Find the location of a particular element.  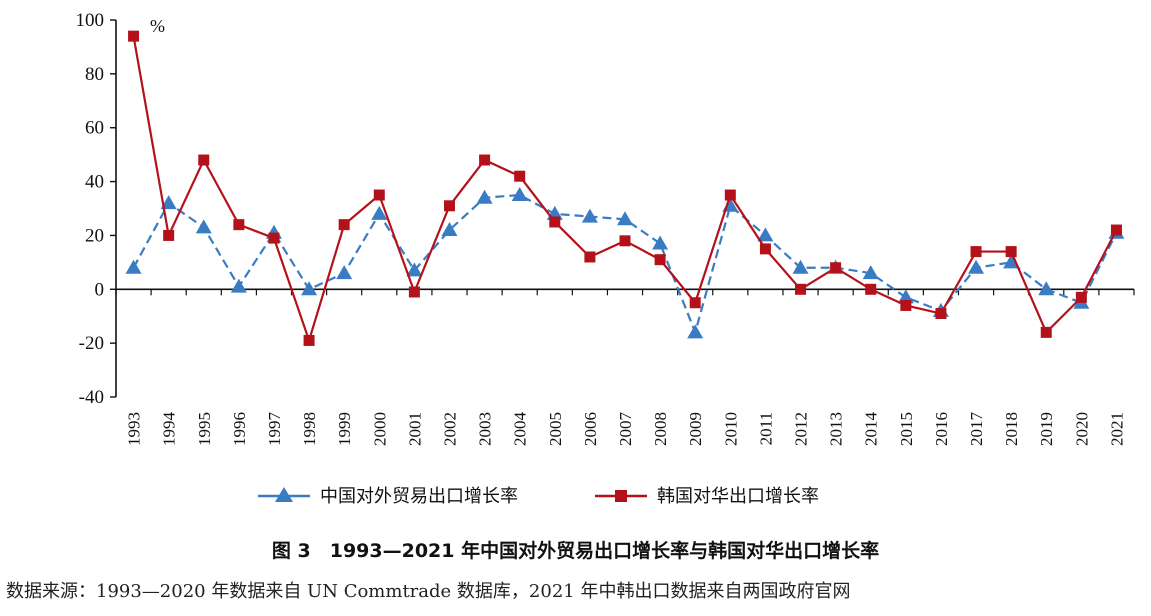

x-tick-label: 2008 is located at coordinates (660, 429).